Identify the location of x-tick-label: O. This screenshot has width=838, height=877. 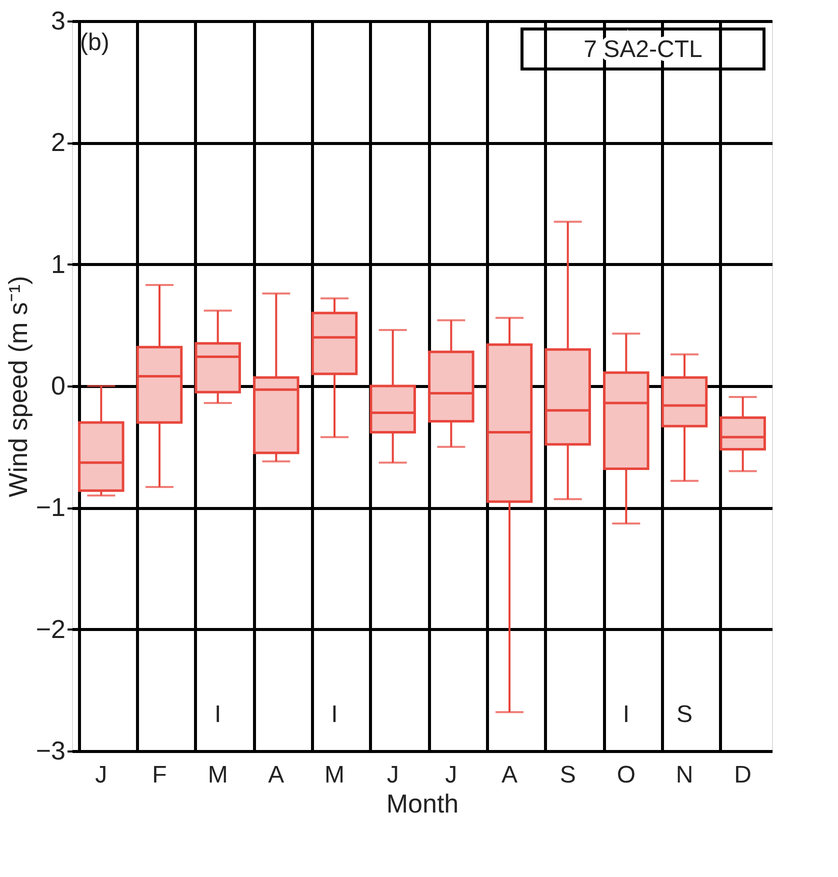
(626, 775).